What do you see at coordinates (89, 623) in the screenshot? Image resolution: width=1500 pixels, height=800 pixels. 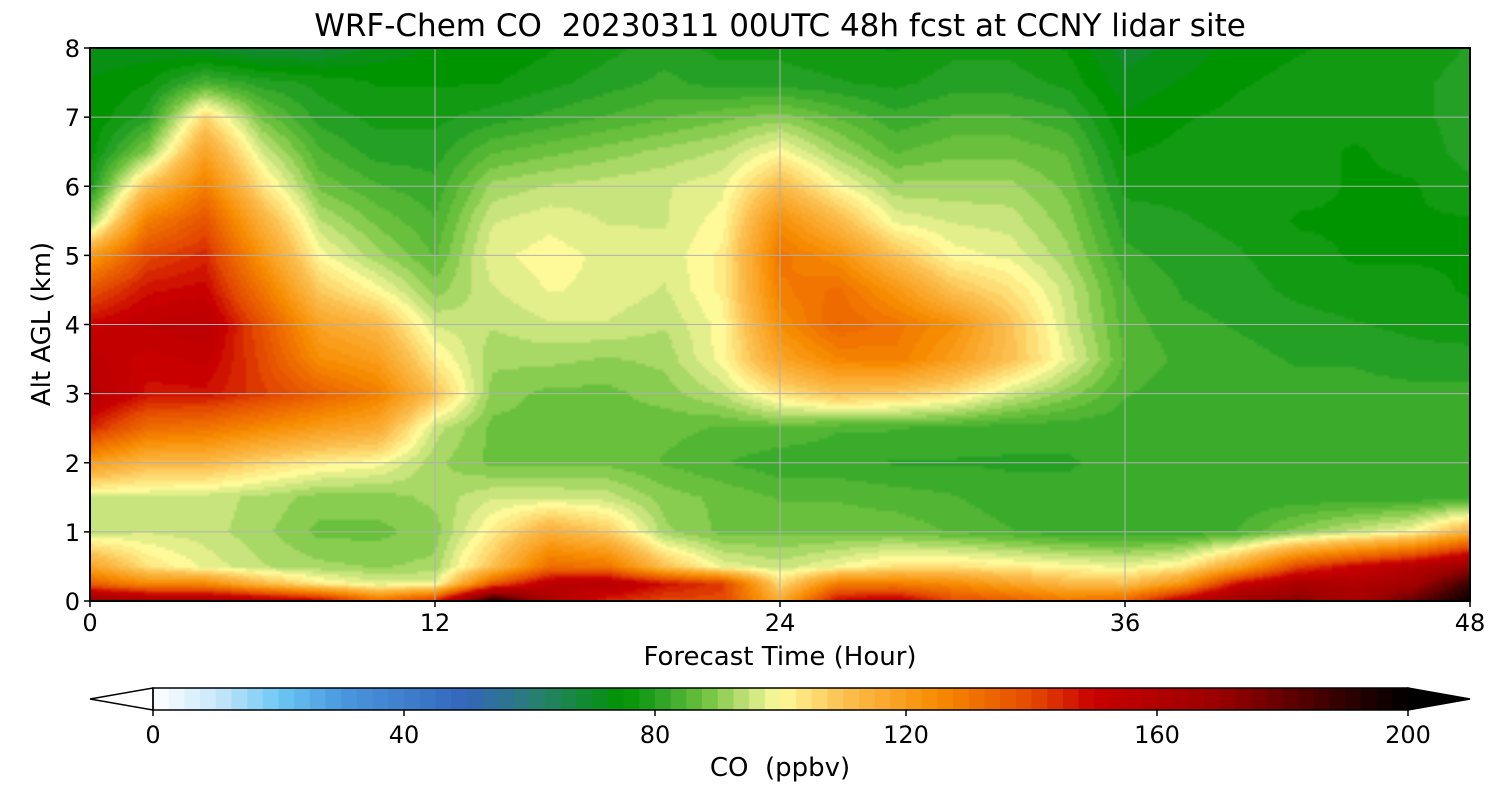 I see `x-tick-label: 0` at bounding box center [89, 623].